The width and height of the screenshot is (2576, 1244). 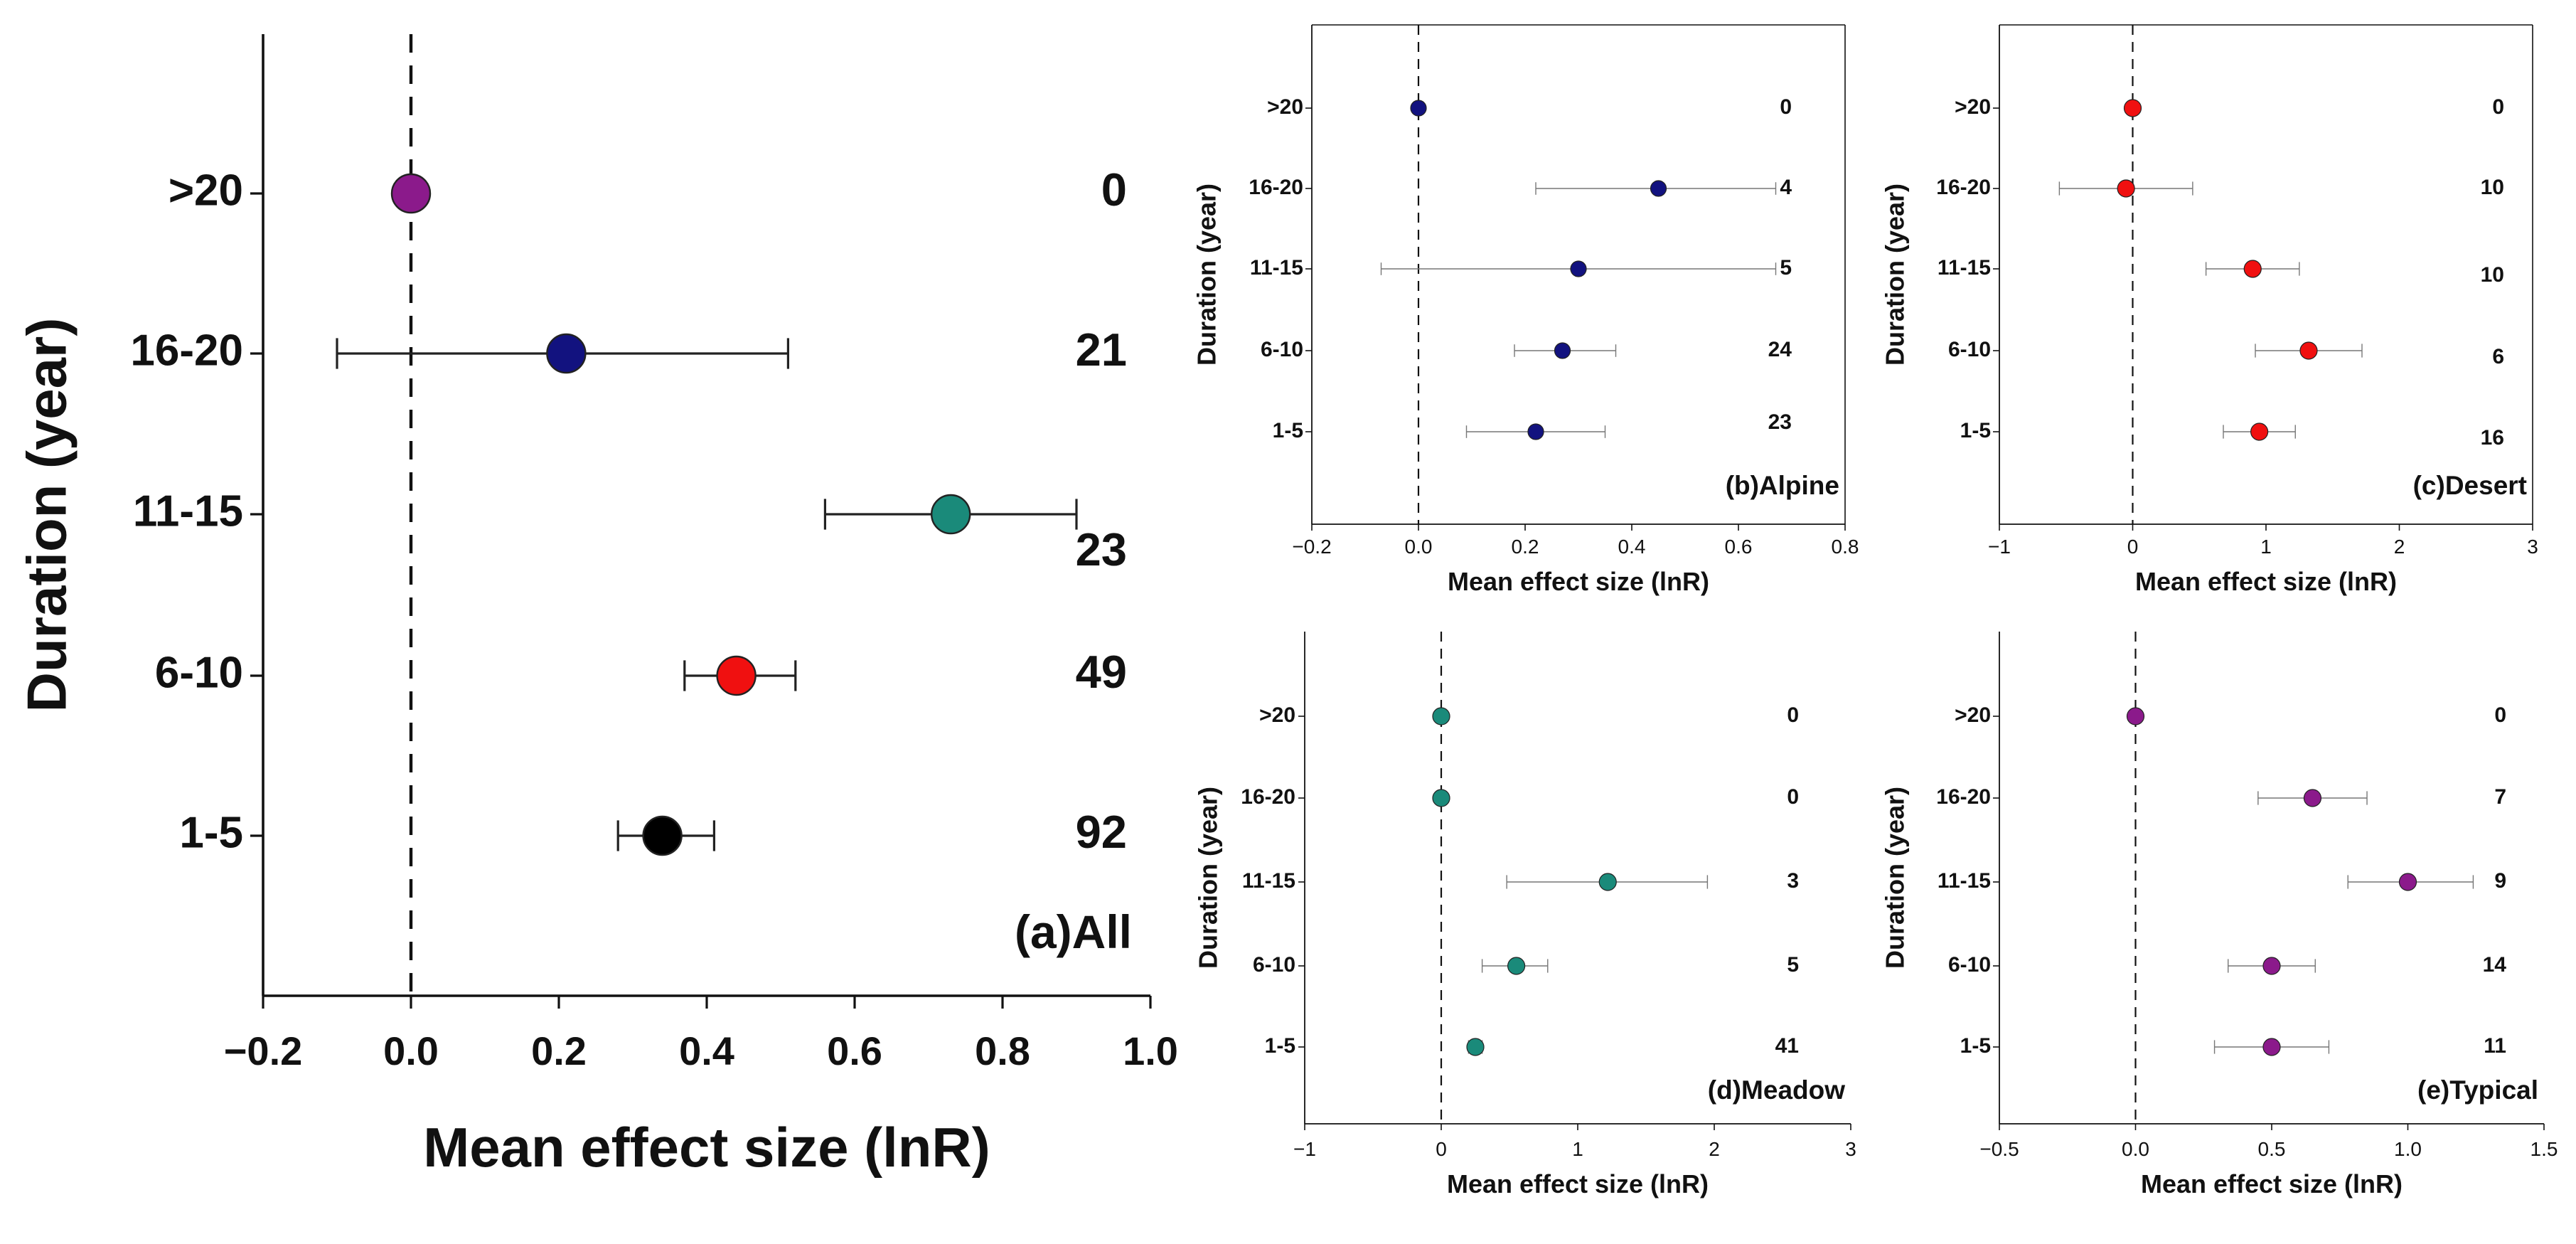 What do you see at coordinates (1780, 349) in the screenshot?
I see `sample-size-label: 24` at bounding box center [1780, 349].